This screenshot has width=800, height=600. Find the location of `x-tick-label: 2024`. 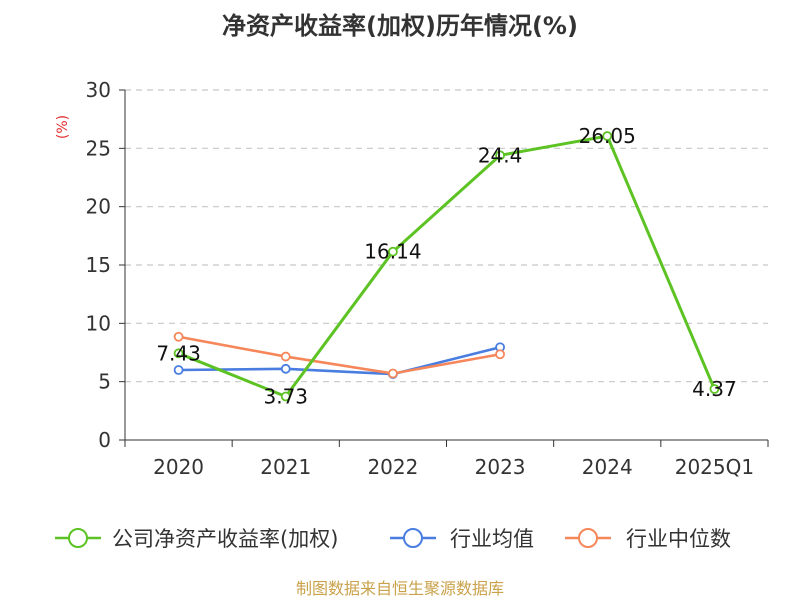

x-tick-label: 2024 is located at coordinates (607, 467).